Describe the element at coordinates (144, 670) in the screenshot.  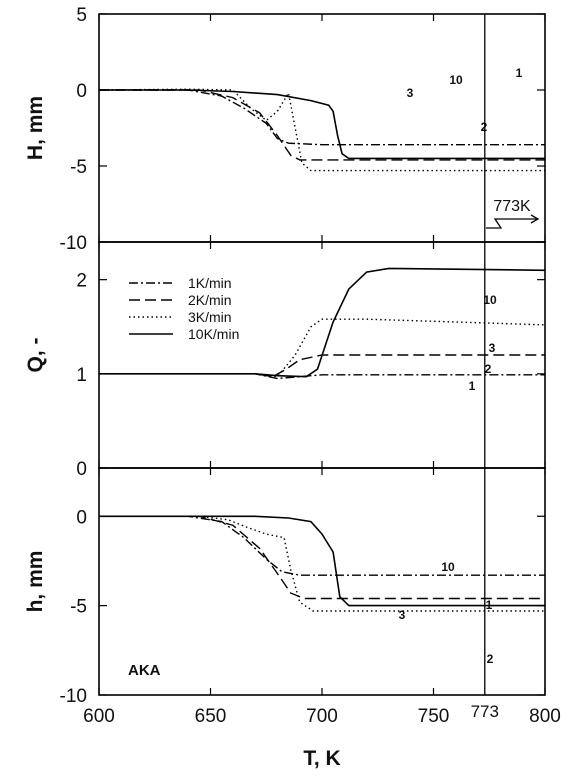
I see `panel-note-aka: AKA` at that location.